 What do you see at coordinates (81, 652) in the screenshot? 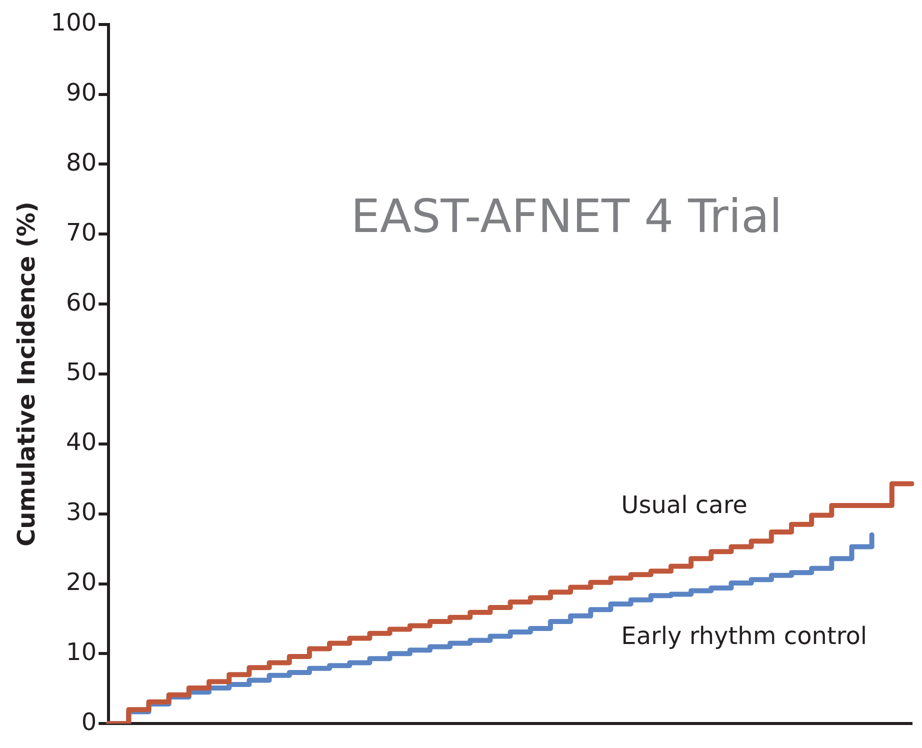
I see `y-tick-label: 10` at bounding box center [81, 652].